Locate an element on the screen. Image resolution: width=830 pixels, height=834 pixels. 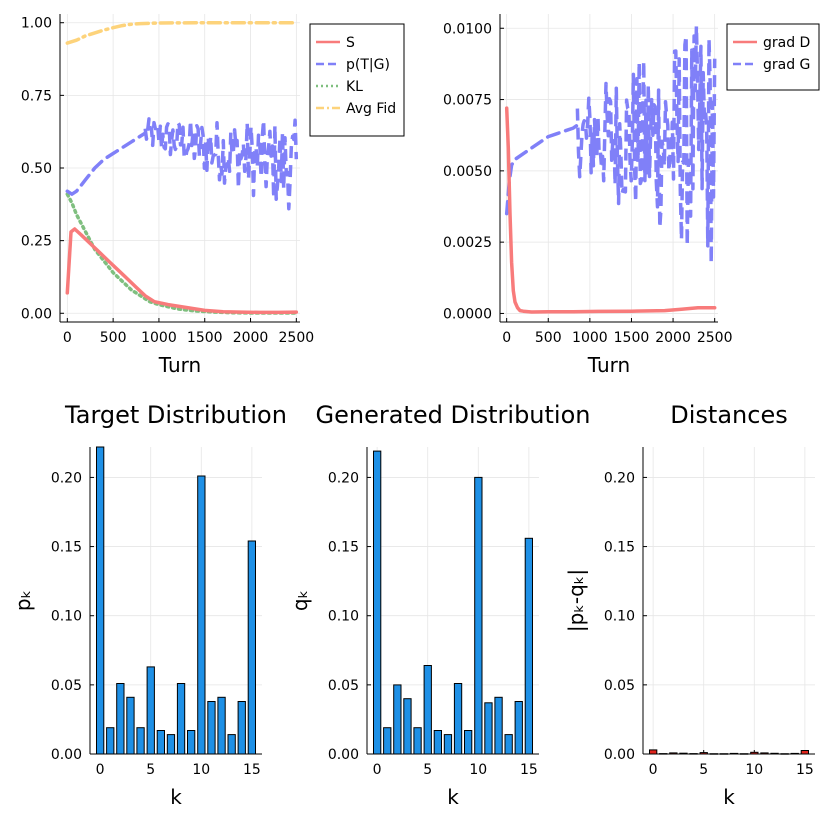
y-tick-label: 0.0000 is located at coordinates (467, 314).